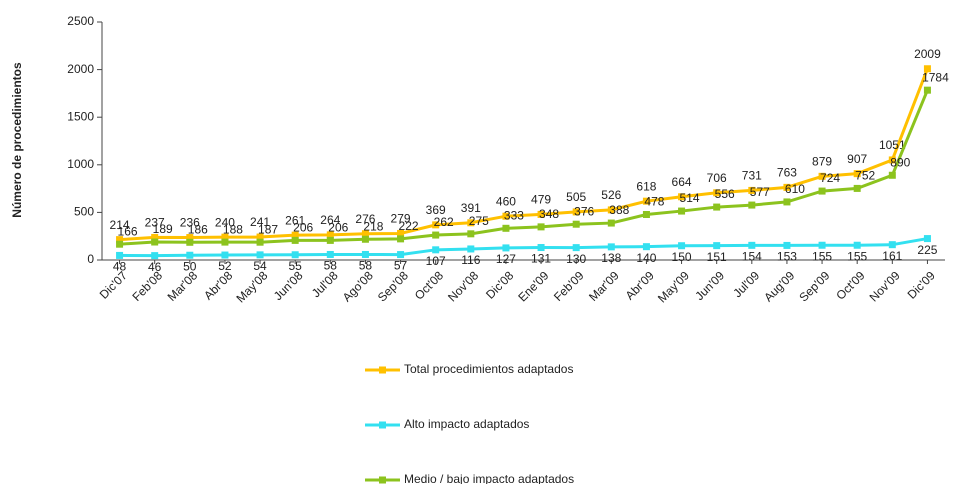  What do you see at coordinates (921, 284) in the screenshot?
I see `x-tick-label: Dic'09` at bounding box center [921, 284].